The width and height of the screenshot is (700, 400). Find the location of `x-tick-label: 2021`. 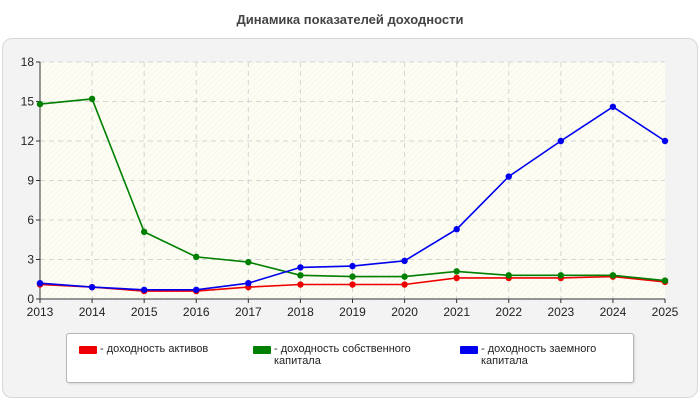

x-tick-label: 2021 is located at coordinates (456, 312).